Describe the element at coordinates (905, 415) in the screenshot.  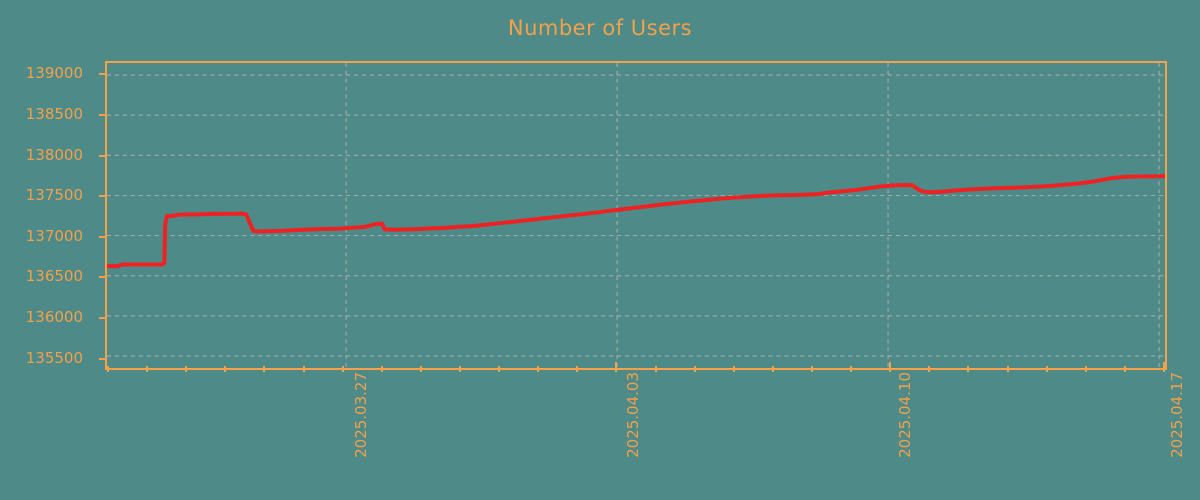
I see `x-tick-label: 2025.04.10` at that location.